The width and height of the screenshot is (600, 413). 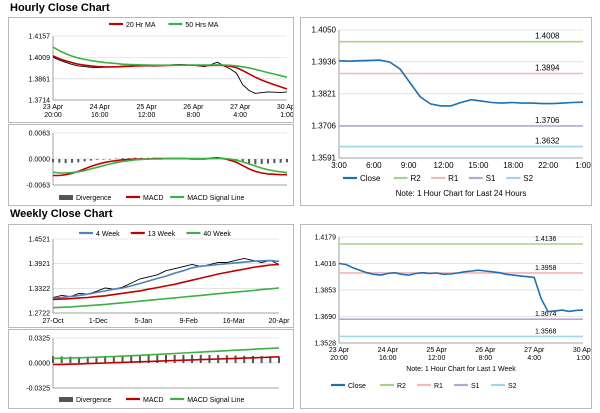 What do you see at coordinates (583, 358) in the screenshot?
I see `x-tick-label-time: 1:00` at bounding box center [583, 358].